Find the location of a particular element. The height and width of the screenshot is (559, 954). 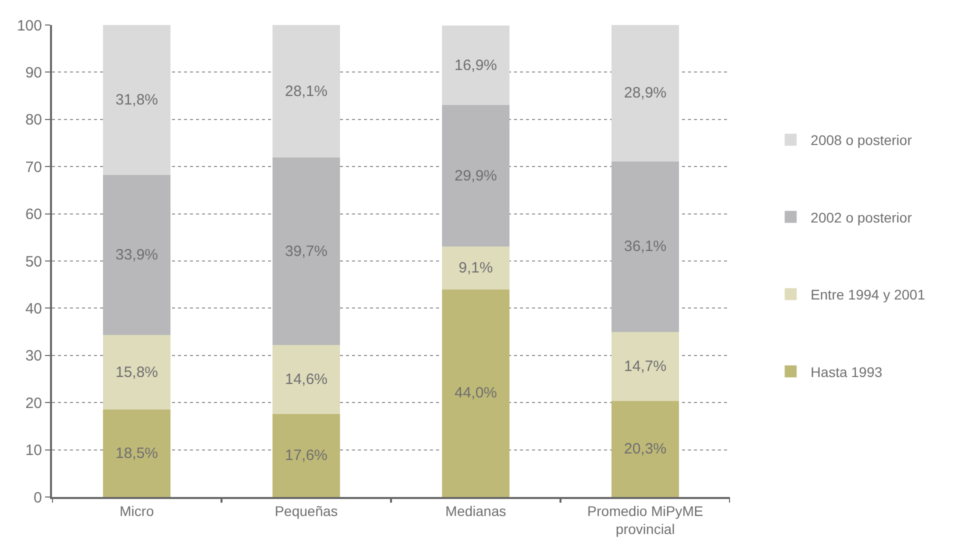

data-label: 28,1% is located at coordinates (306, 91).